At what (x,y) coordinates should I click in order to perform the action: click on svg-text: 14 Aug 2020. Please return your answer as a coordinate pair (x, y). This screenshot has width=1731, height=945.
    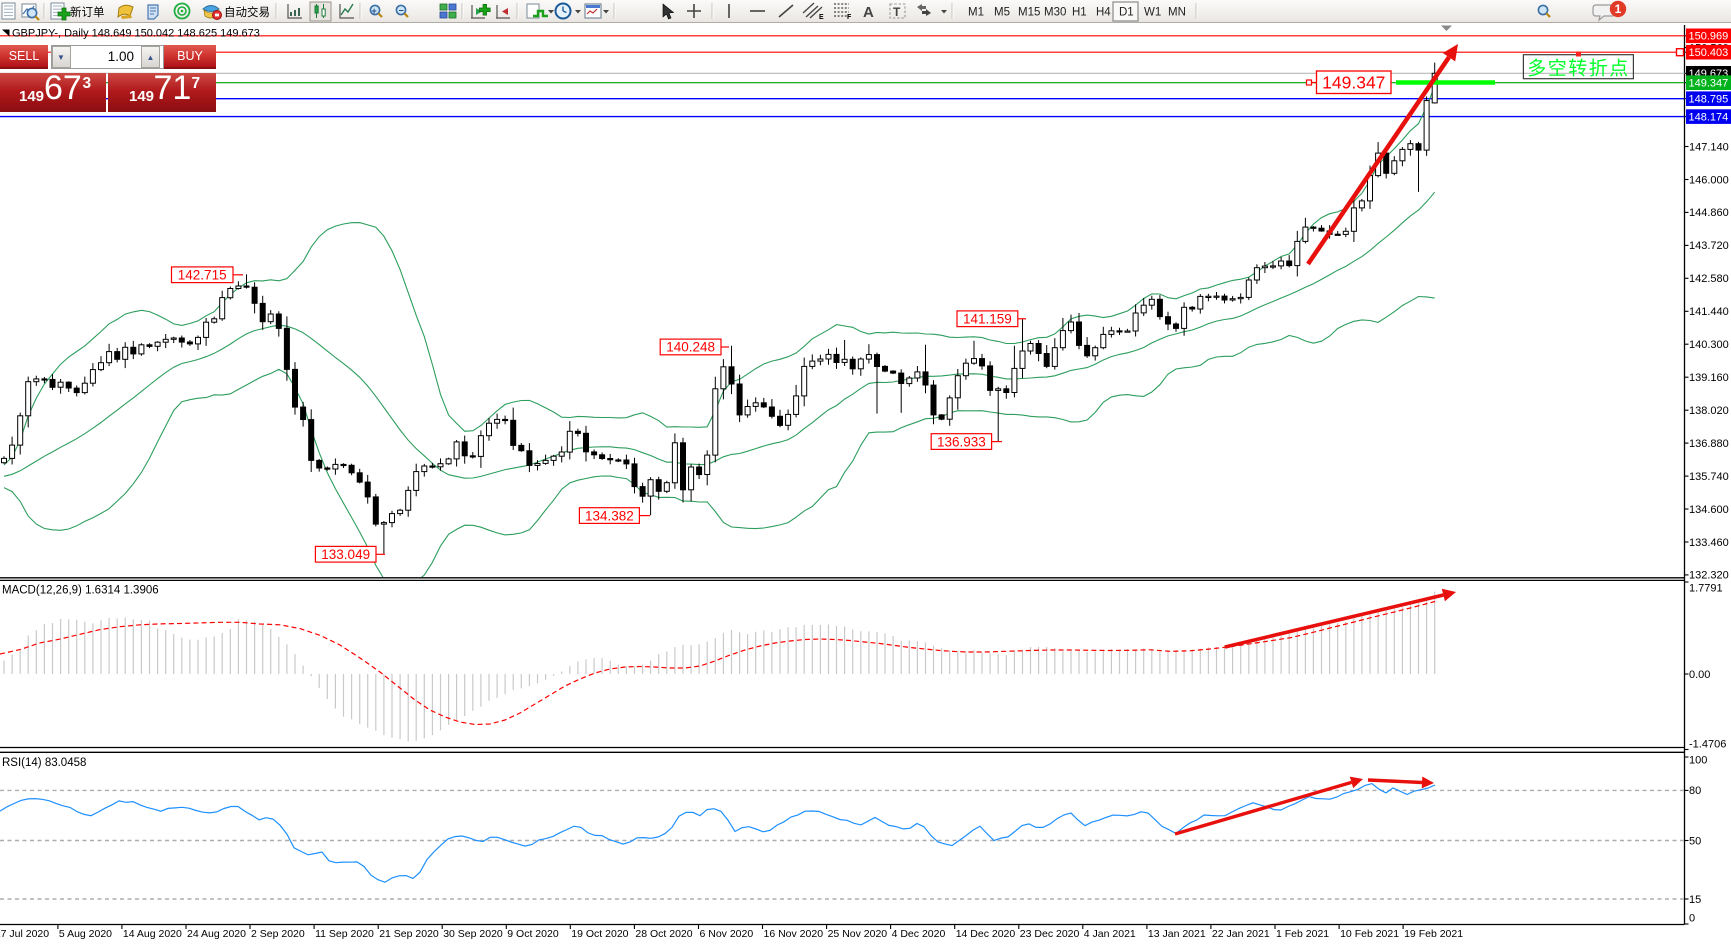
    Looking at the image, I should click on (152, 934).